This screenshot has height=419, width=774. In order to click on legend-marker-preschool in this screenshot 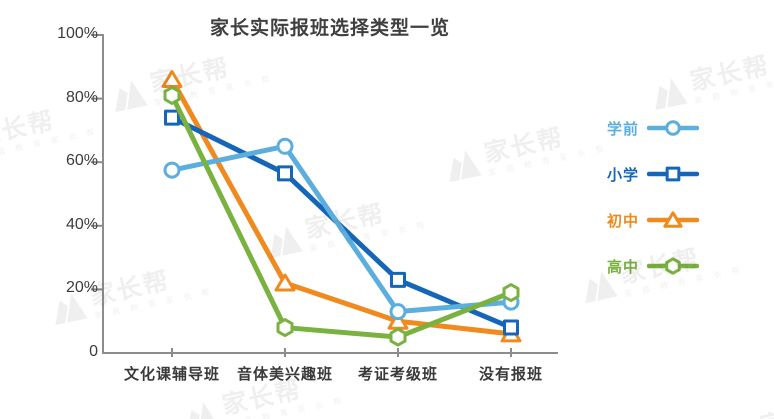, I will do `click(673, 128)`.